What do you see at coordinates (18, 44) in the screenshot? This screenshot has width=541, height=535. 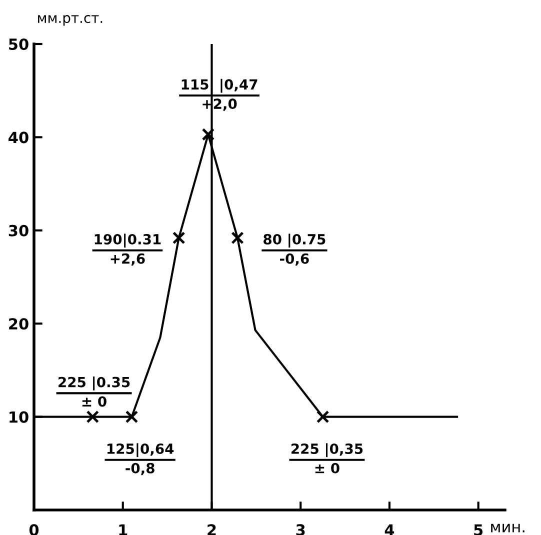 I see `y-tick-label: 50` at bounding box center [18, 44].